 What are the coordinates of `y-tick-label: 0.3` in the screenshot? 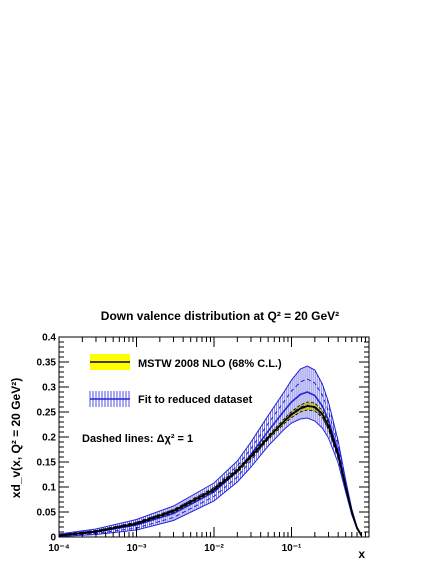 It's located at (49, 388).